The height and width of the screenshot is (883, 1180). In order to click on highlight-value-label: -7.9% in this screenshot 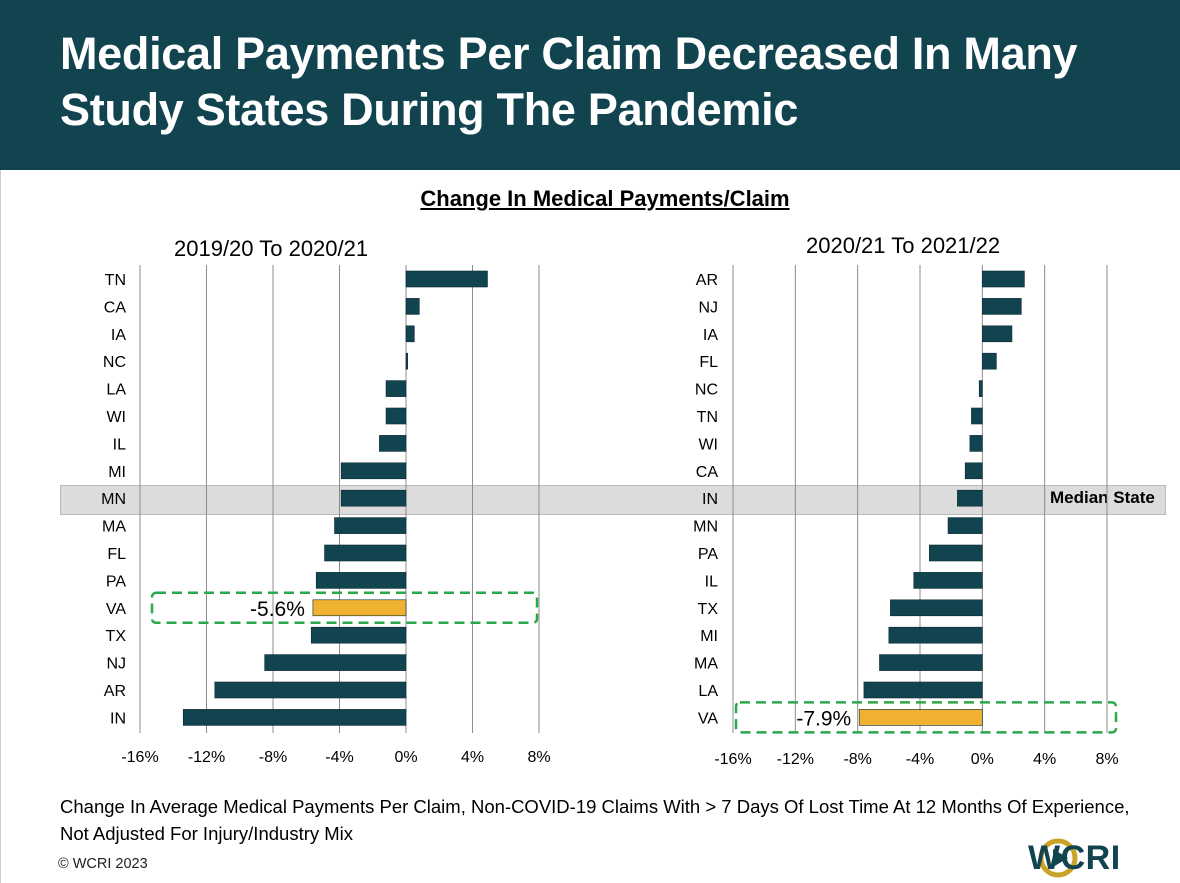, I will do `click(823, 718)`.